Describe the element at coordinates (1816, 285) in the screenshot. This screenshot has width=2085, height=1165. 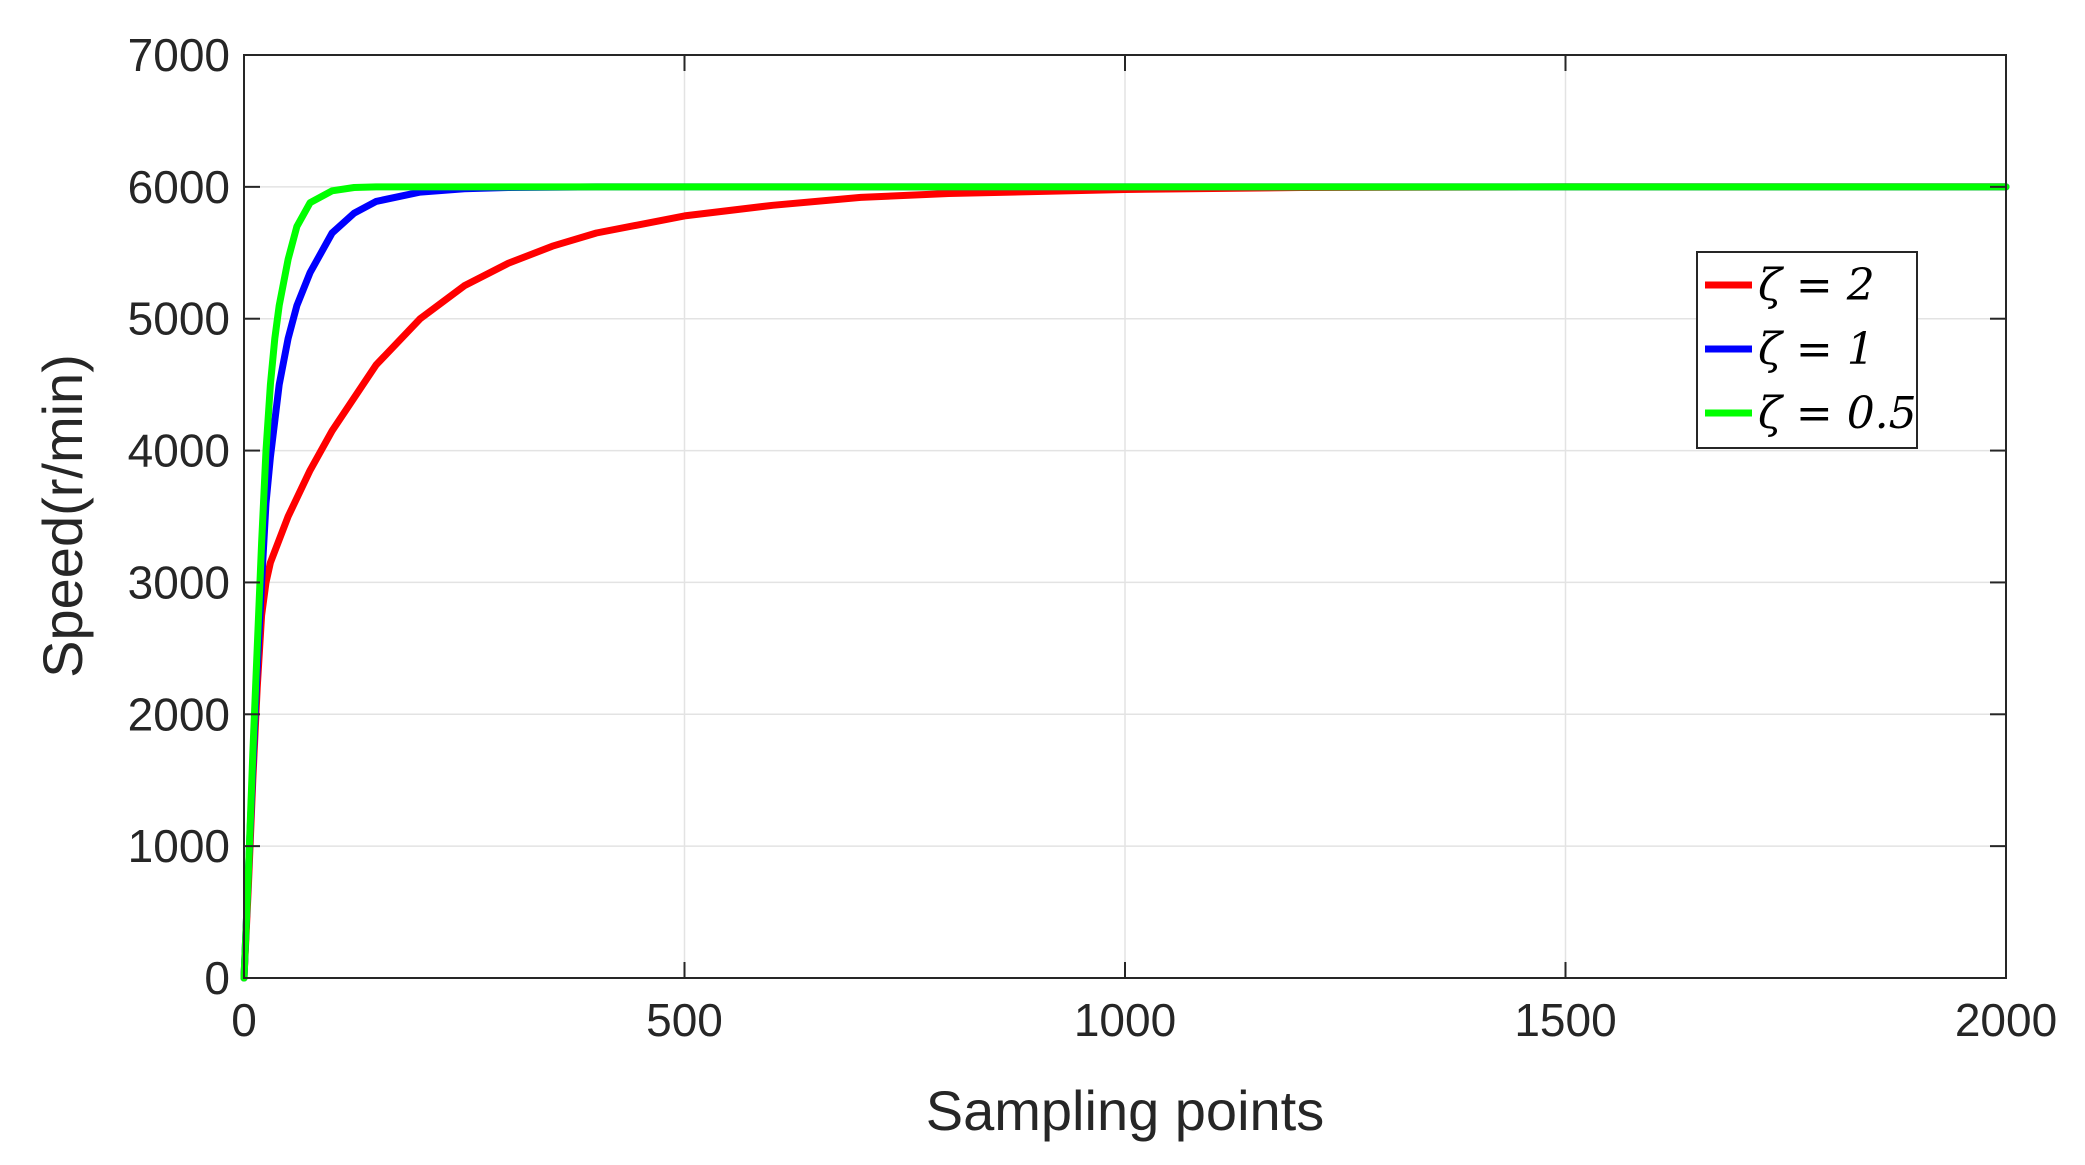
I see `legend-label-0: ζ = 2` at that location.